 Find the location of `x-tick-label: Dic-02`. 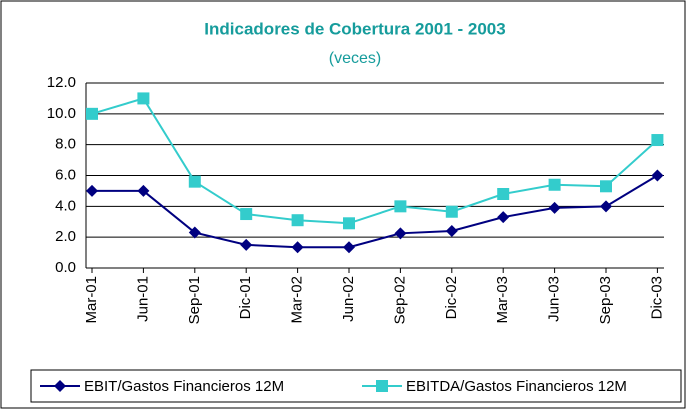

x-tick-label: Dic-02 is located at coordinates (451, 297).